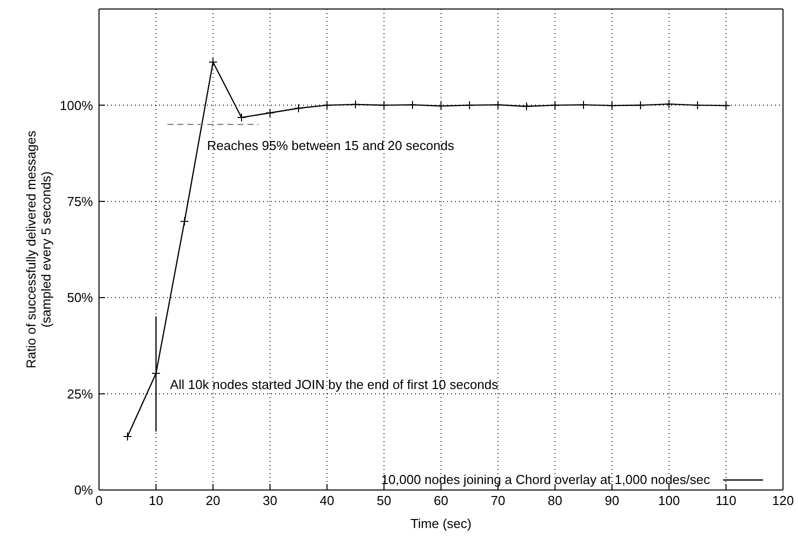 The image size is (798, 557). I want to click on x-tick-label: 50, so click(384, 500).